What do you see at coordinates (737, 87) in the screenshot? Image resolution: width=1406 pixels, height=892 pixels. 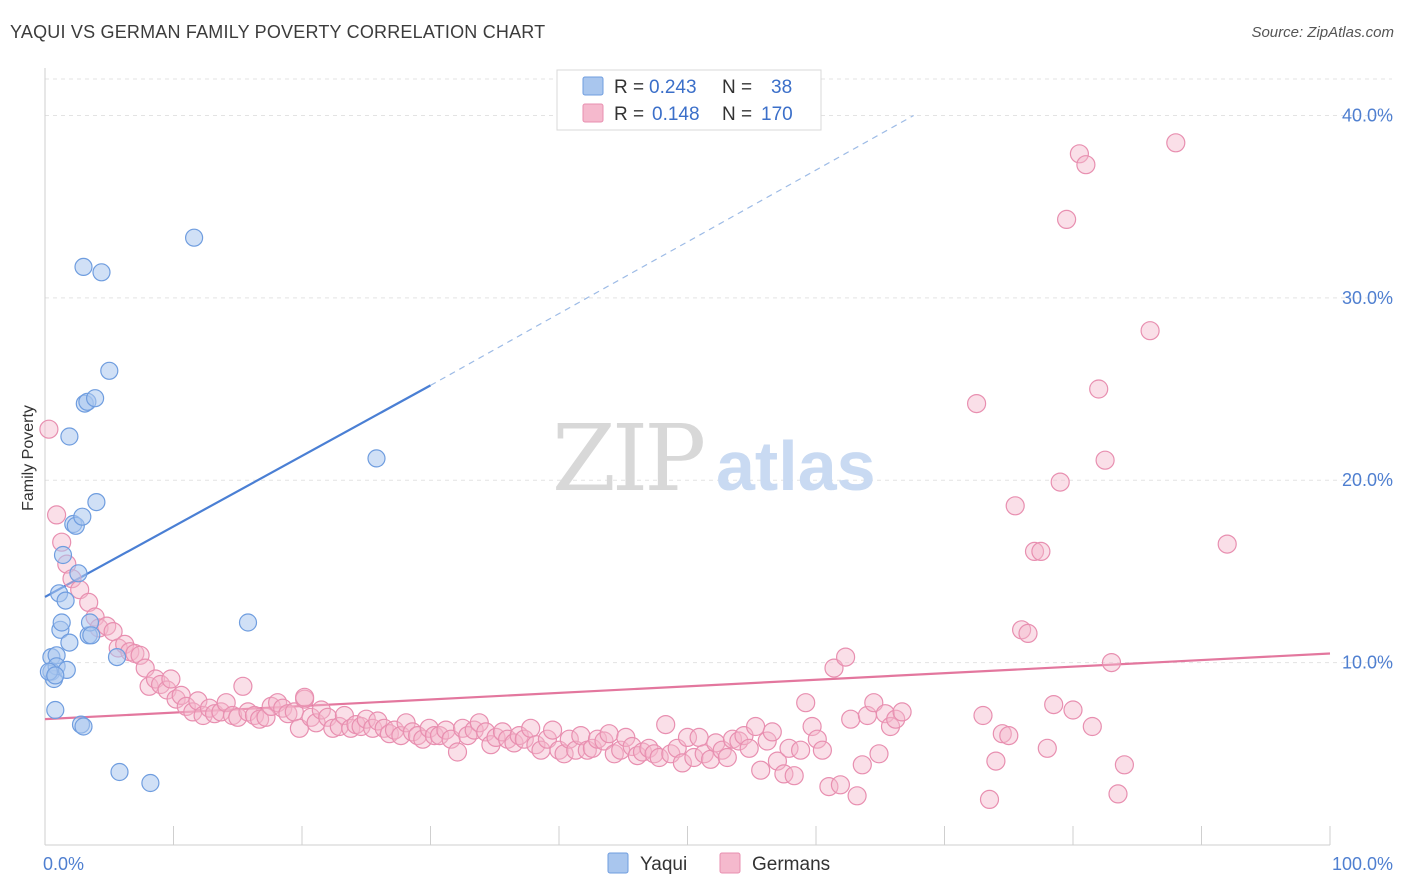 I see `legend-n-label-yaqui: N =` at bounding box center [737, 87].